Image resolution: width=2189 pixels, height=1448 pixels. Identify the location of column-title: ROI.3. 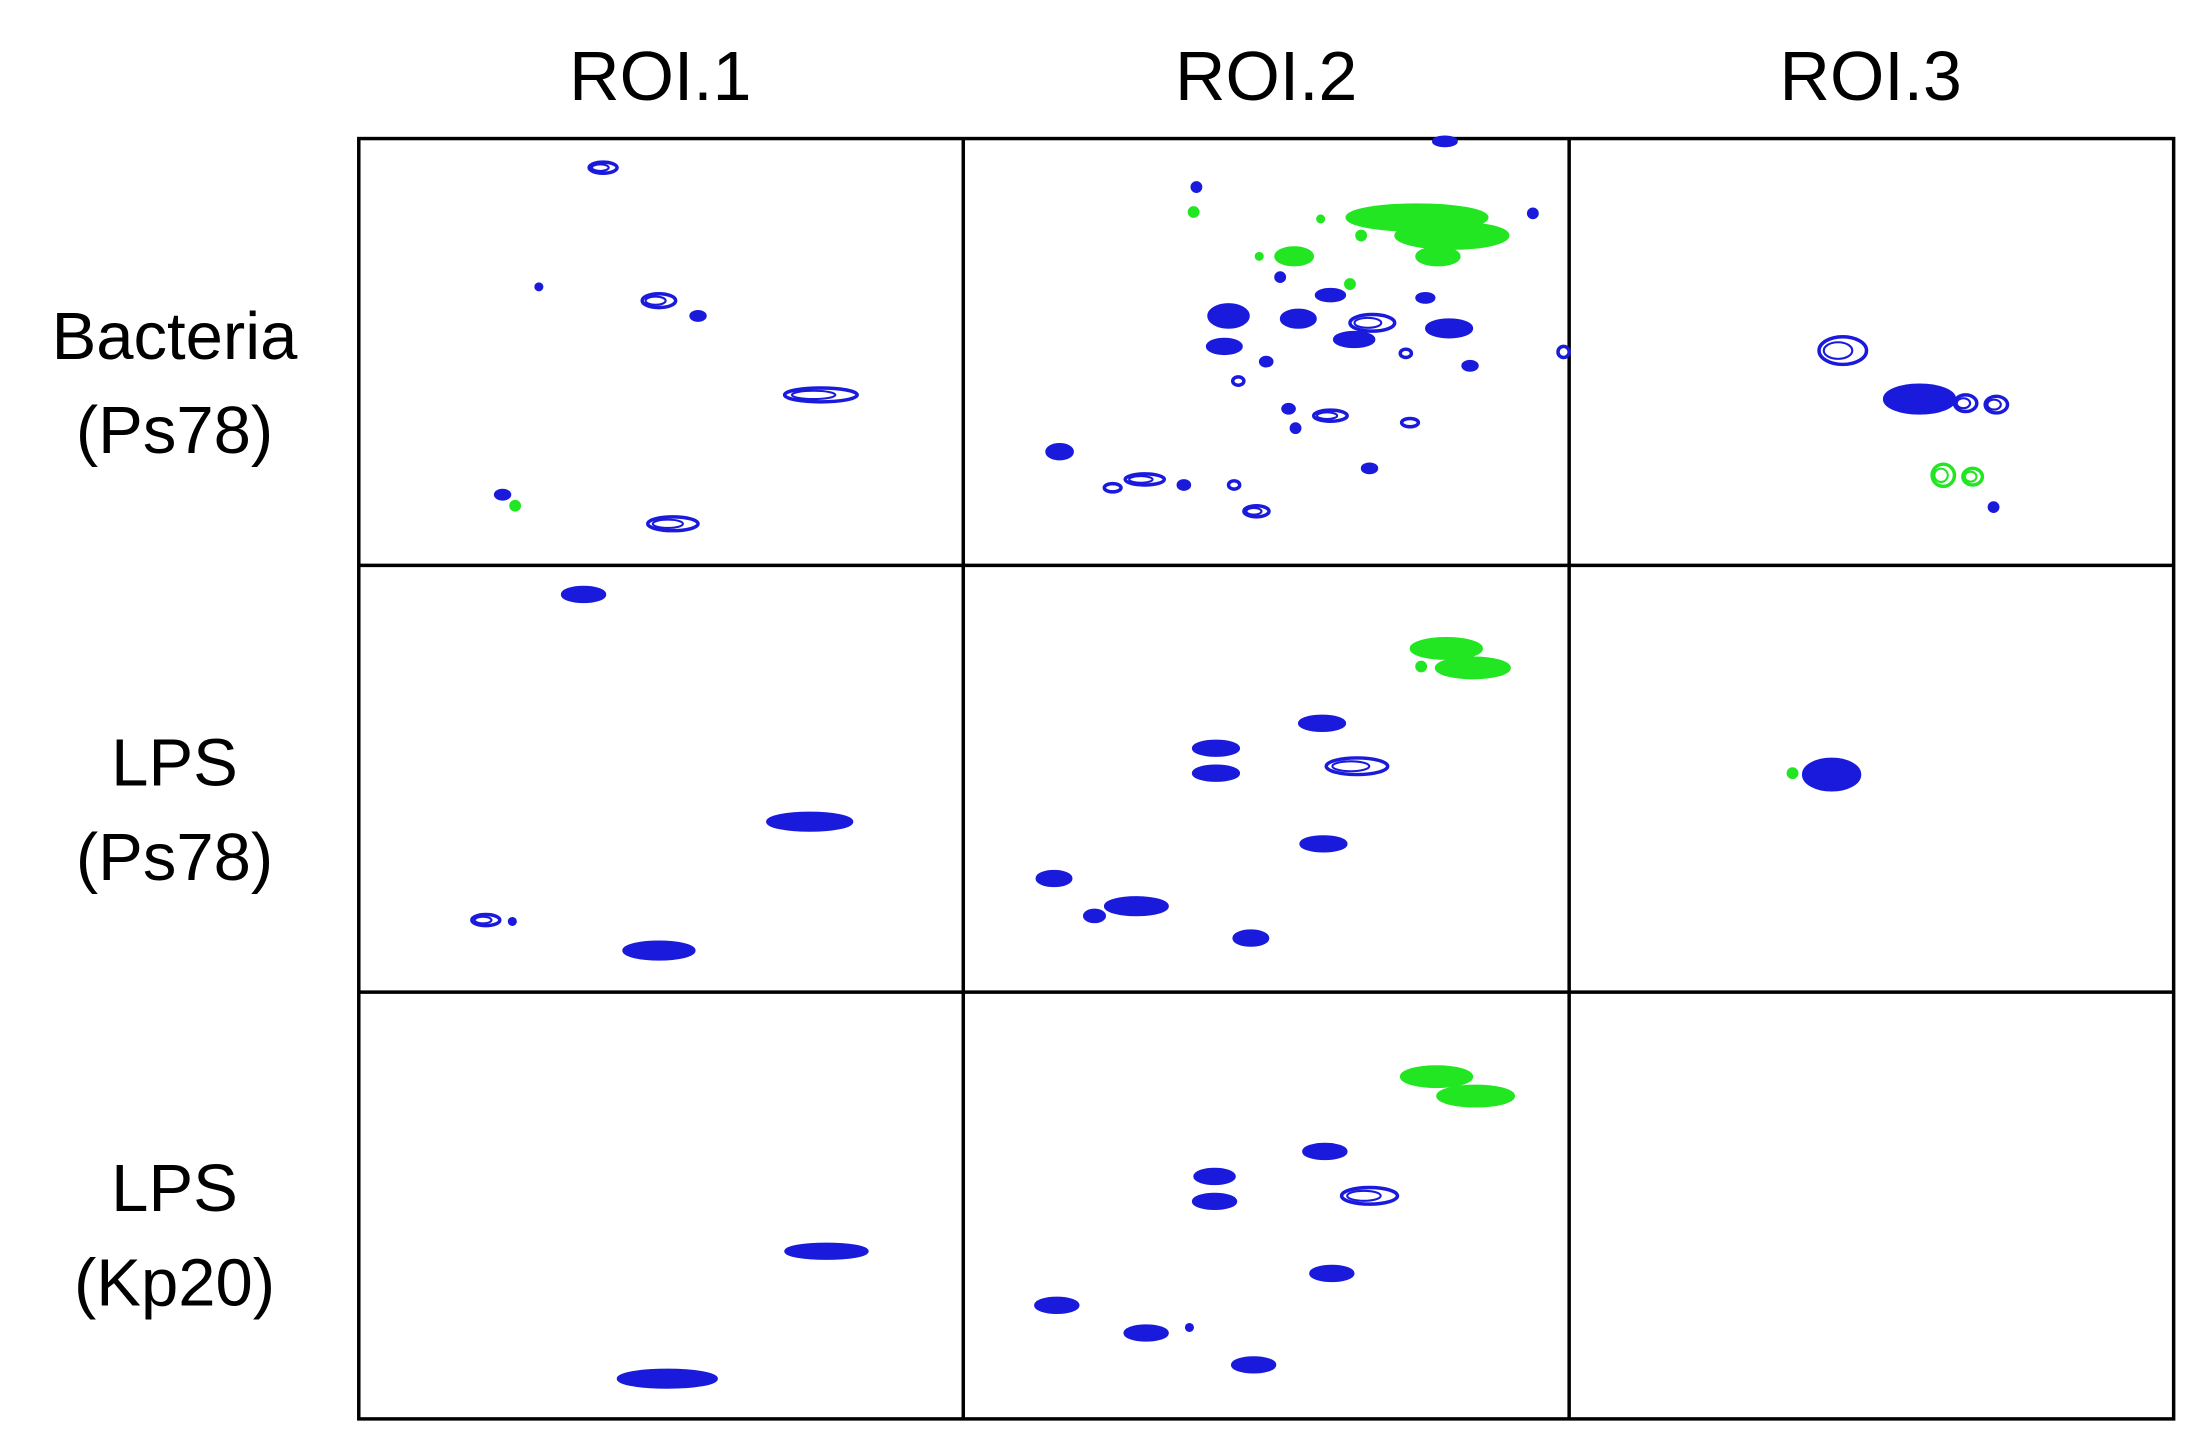
(1871, 76).